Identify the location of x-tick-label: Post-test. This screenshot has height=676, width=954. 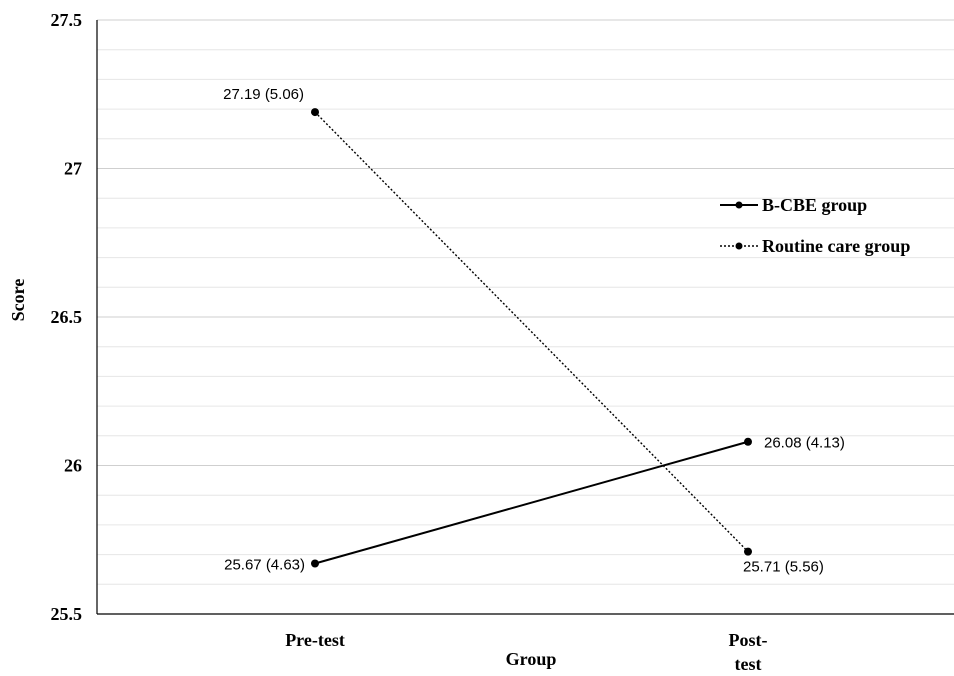
(748, 650).